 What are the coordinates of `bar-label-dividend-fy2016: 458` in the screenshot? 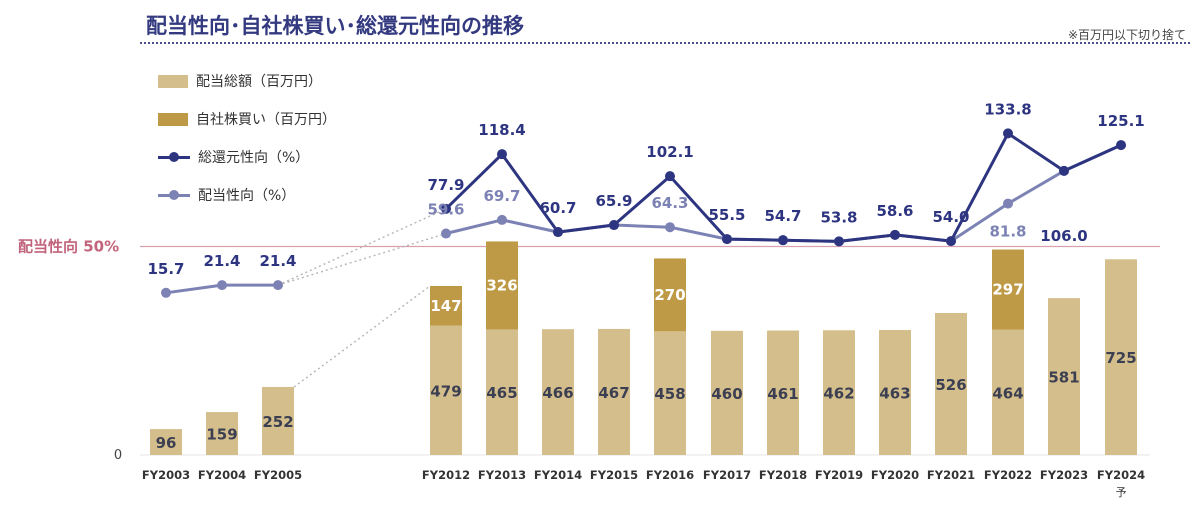 It's located at (669, 394).